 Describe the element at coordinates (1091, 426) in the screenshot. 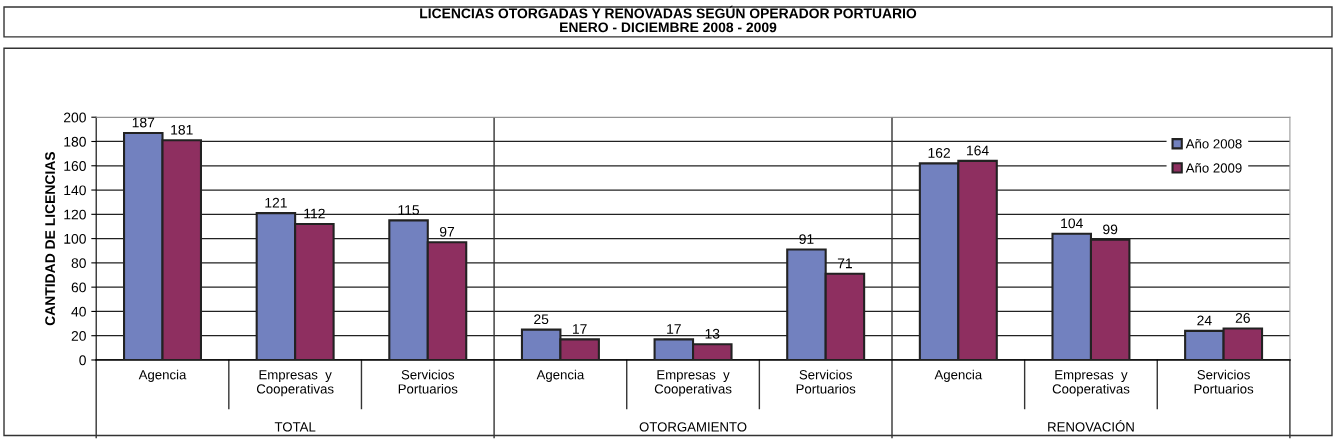

I see `text: RENOVACIÓN` at that location.